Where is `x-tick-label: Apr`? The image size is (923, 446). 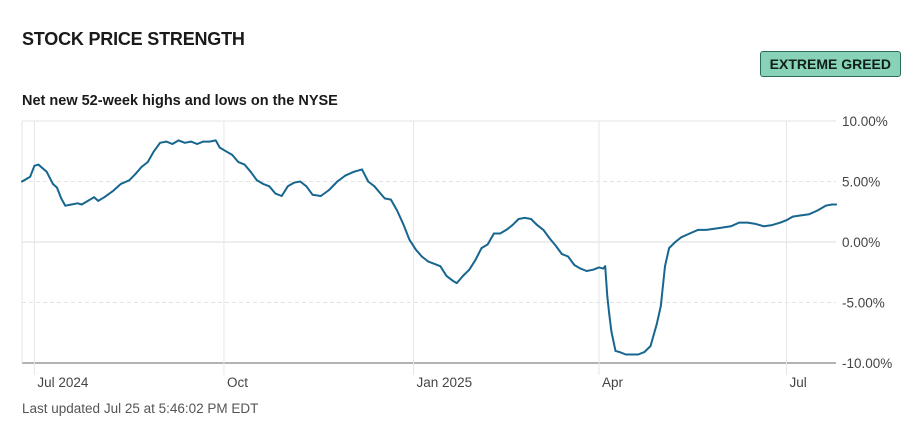
x-tick-label: Apr is located at coordinates (613, 382).